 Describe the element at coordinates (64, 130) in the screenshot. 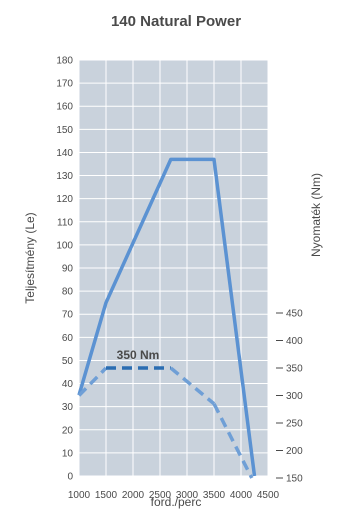

I see `left-tick-label: 150` at that location.